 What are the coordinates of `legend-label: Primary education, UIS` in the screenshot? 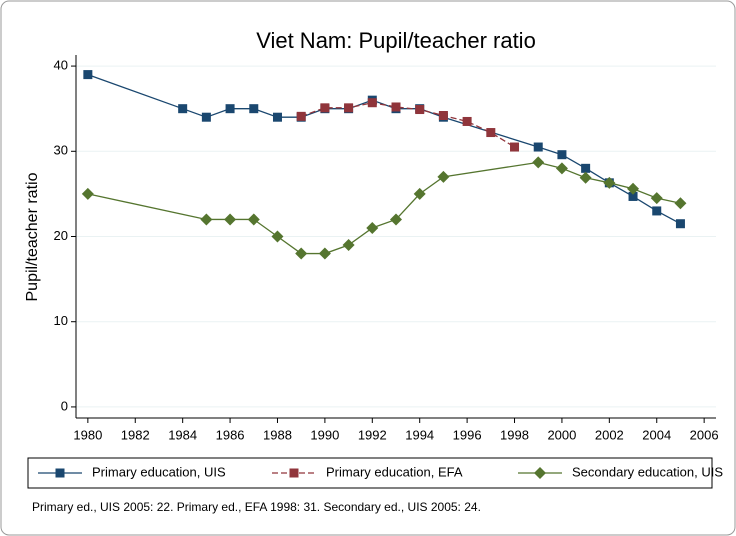 It's located at (159, 471).